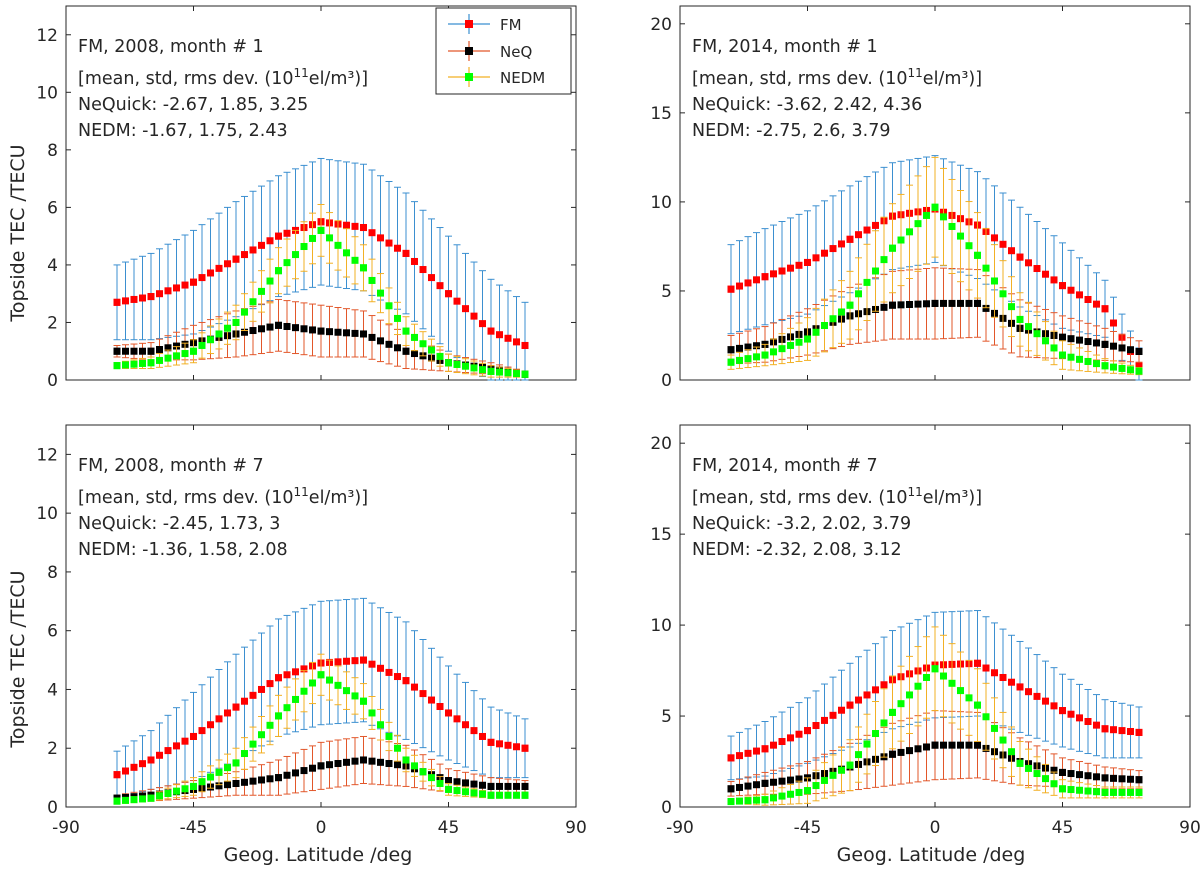 This screenshot has width=1200, height=870. Describe the element at coordinates (516, 52) in the screenshot. I see `legend-neq-label: NeQ` at that location.